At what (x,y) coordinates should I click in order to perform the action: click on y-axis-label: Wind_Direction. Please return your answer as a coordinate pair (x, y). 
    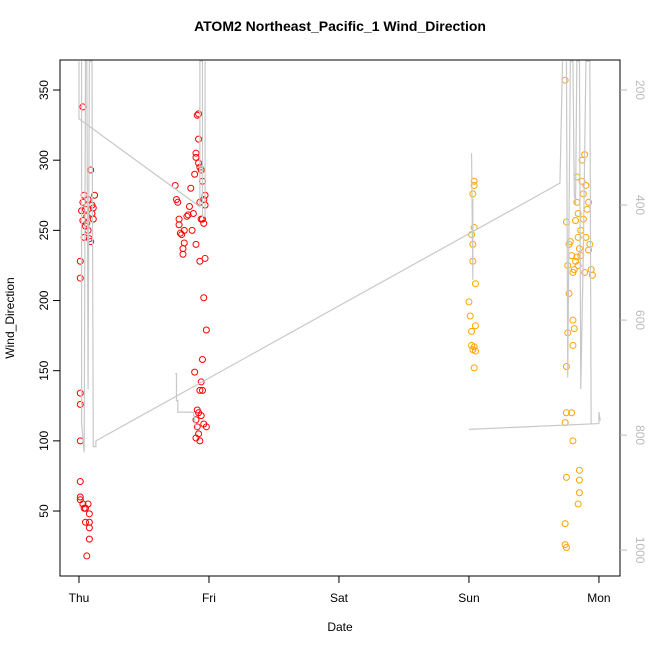
    Looking at the image, I should click on (10, 317).